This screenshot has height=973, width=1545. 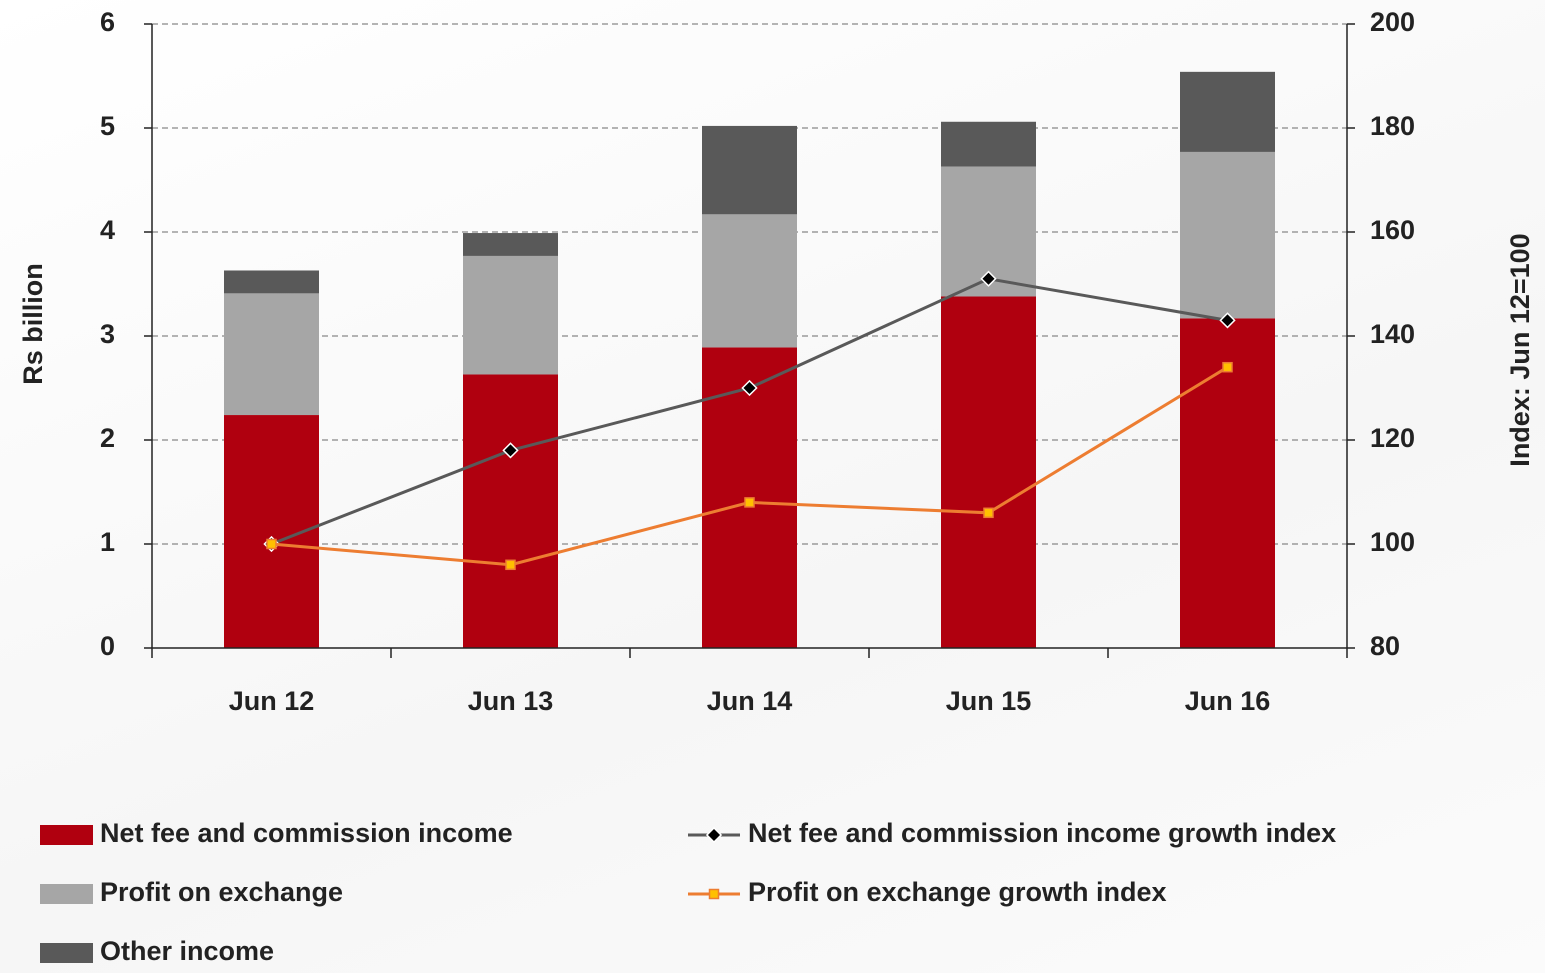 I want to click on x-tick-label: Jun 13, so click(x=511, y=701).